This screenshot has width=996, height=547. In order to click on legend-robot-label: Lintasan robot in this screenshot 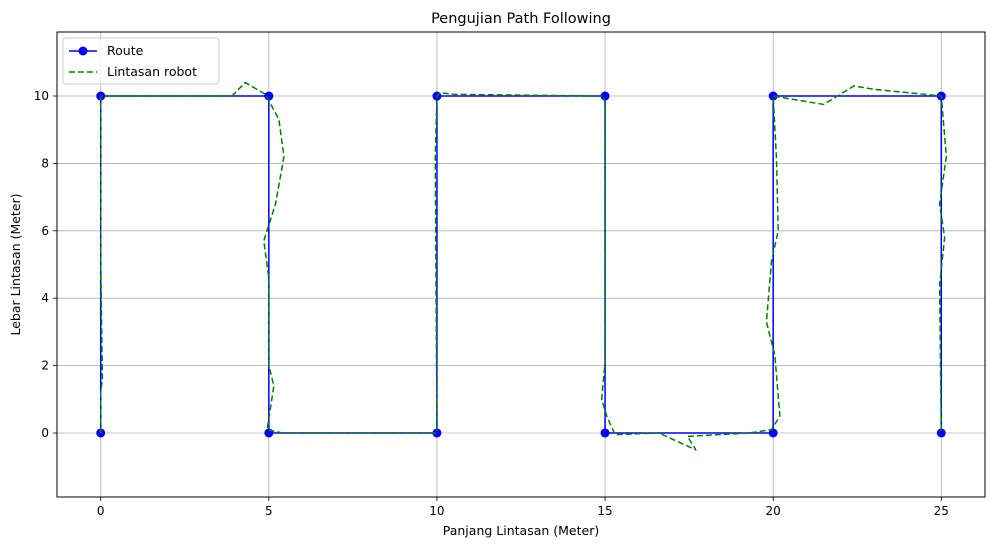, I will do `click(152, 71)`.